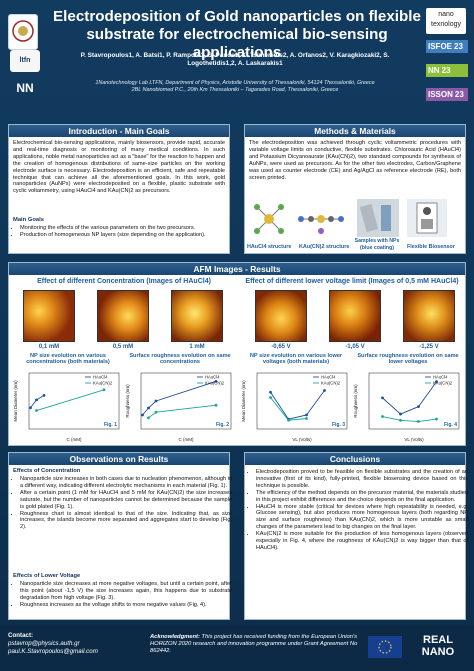 The height and width of the screenshot is (671, 474). What do you see at coordinates (434, 70) in the screenshot?
I see `conf-tag: NN` at bounding box center [434, 70].